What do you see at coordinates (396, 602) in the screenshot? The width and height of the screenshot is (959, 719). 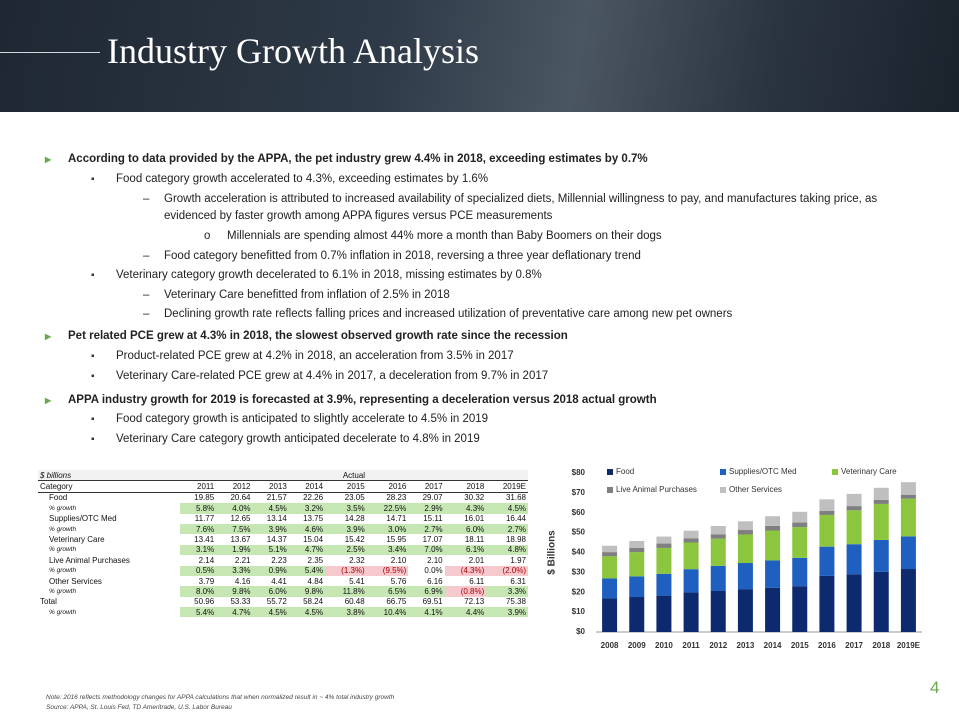 I see `table-cell: 66.75` at bounding box center [396, 602].